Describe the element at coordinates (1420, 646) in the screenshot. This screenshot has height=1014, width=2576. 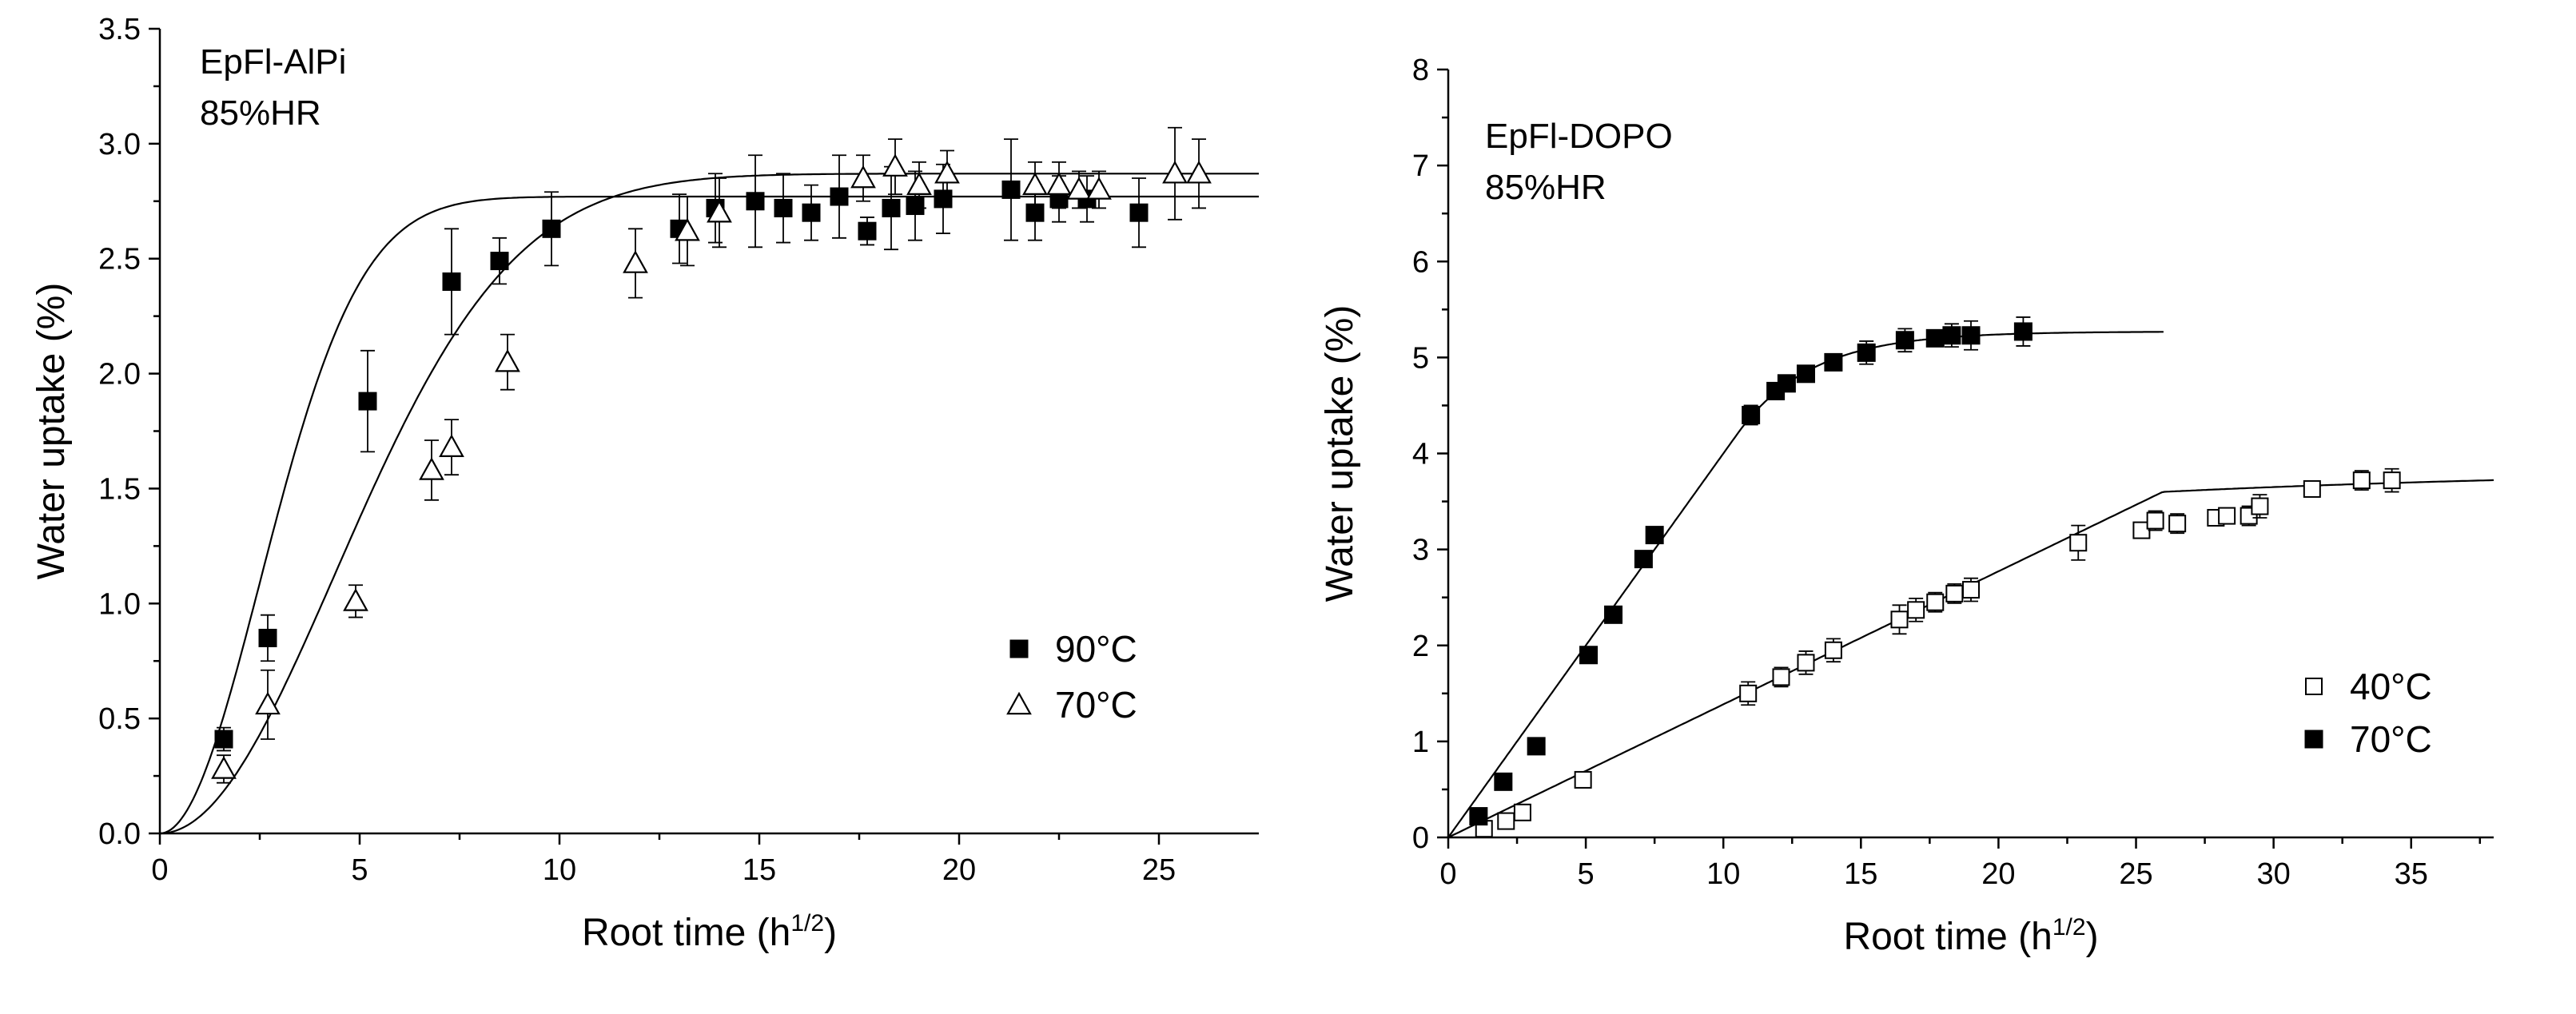
I see `y-tick-label: 2` at that location.